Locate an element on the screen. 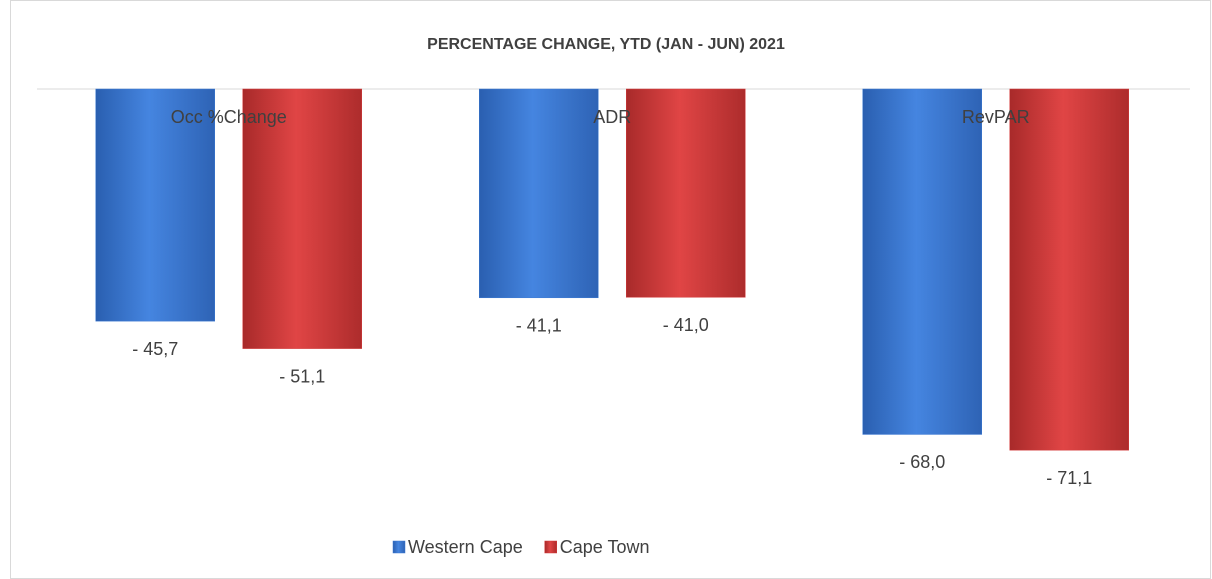 The width and height of the screenshot is (1212, 579). value-label: - 71,1 is located at coordinates (1069, 478).